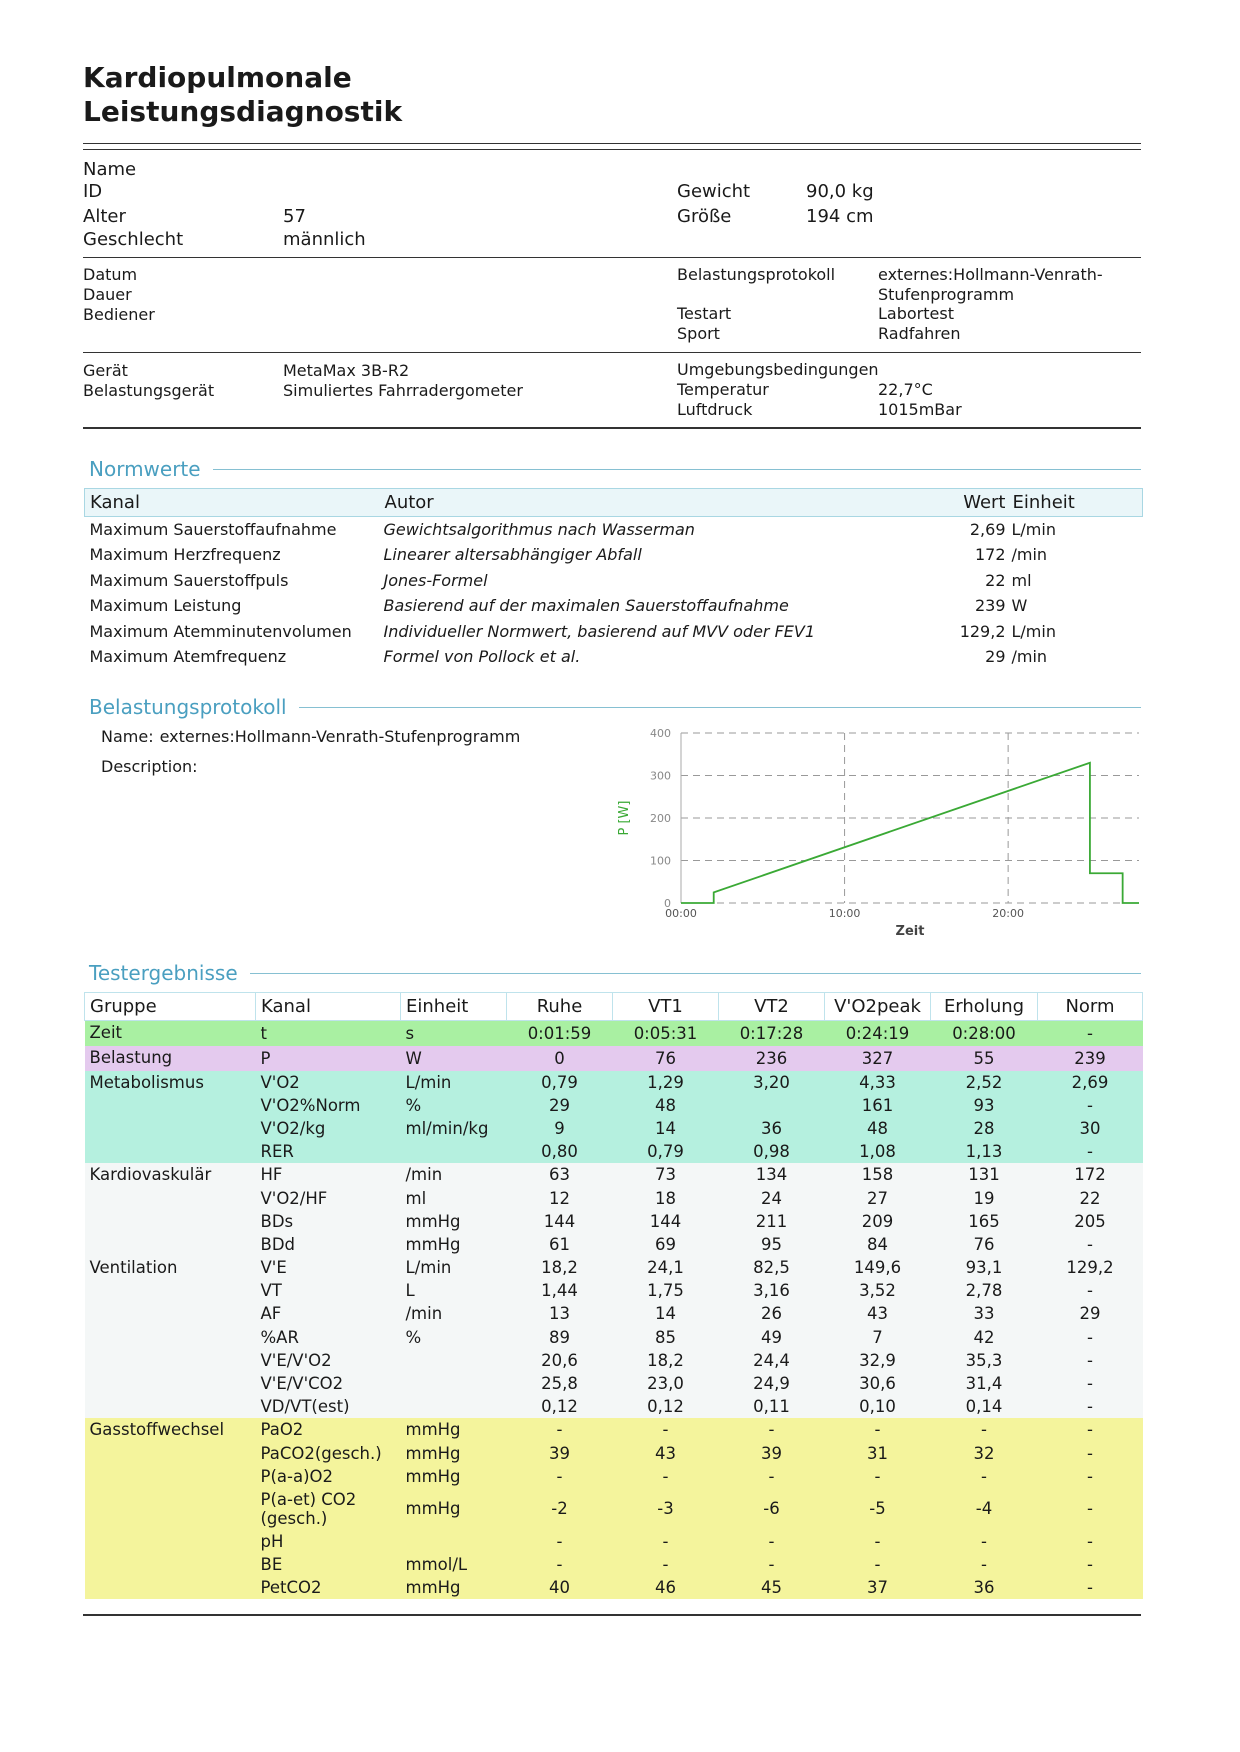  Describe the element at coordinates (715, 410) in the screenshot. I see `field-label: Luftdruck` at that location.